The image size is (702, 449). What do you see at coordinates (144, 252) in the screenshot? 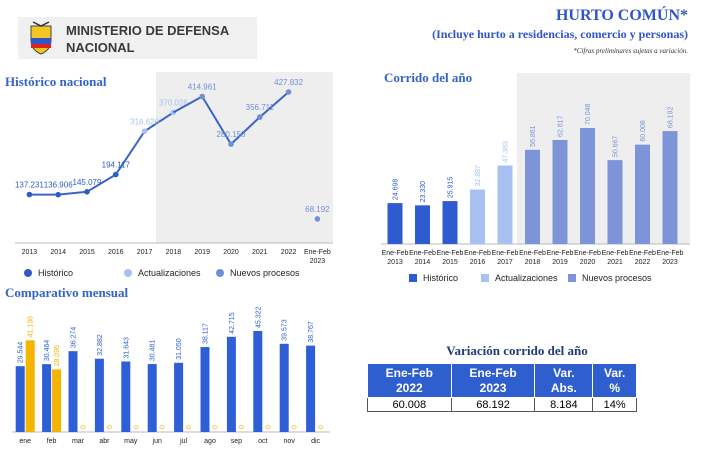
I see `x-tick-label: 2017` at bounding box center [144, 252].